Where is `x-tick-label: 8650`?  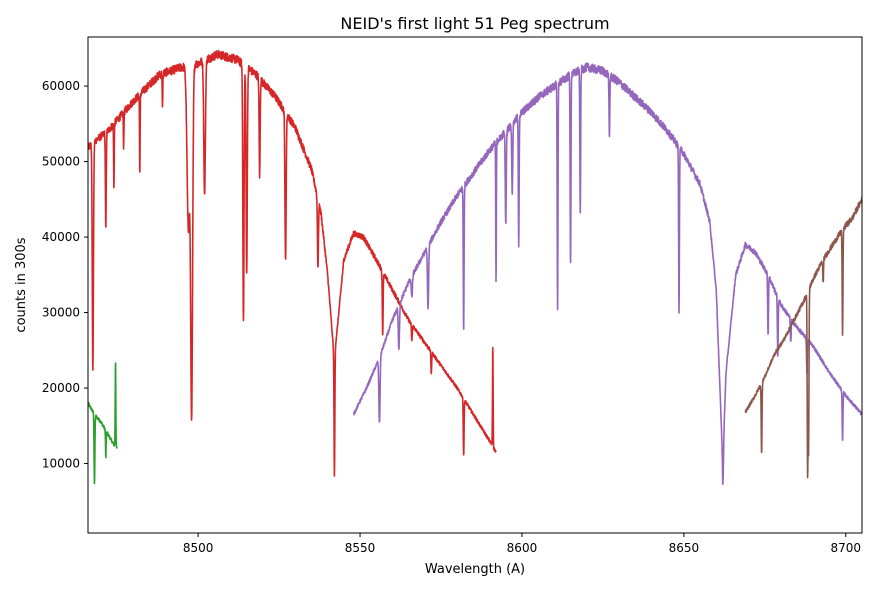 x-tick-label: 8650 is located at coordinates (684, 548).